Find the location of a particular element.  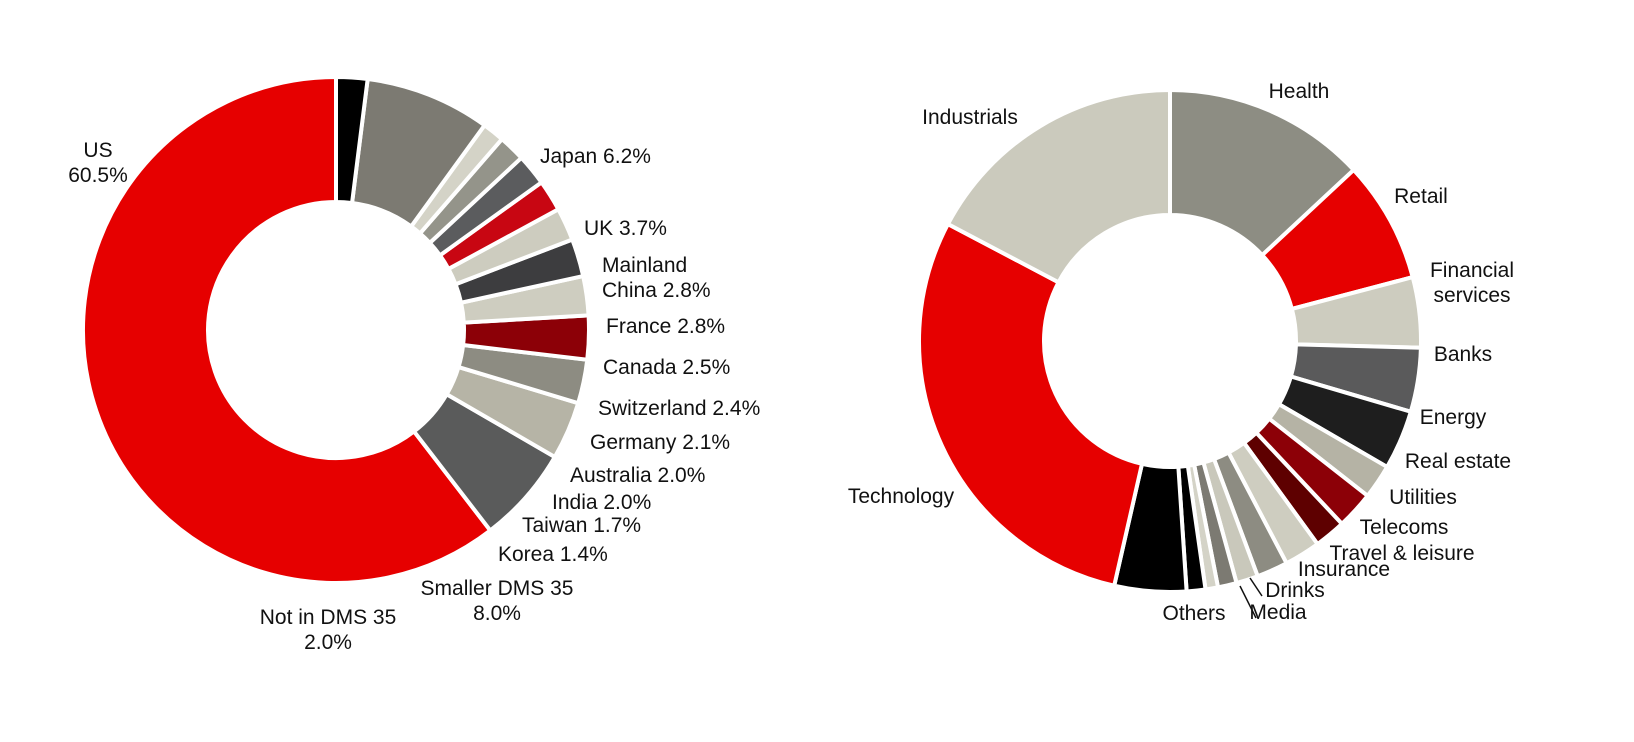

country-label-line: Smaller DMS 35 is located at coordinates (497, 588).